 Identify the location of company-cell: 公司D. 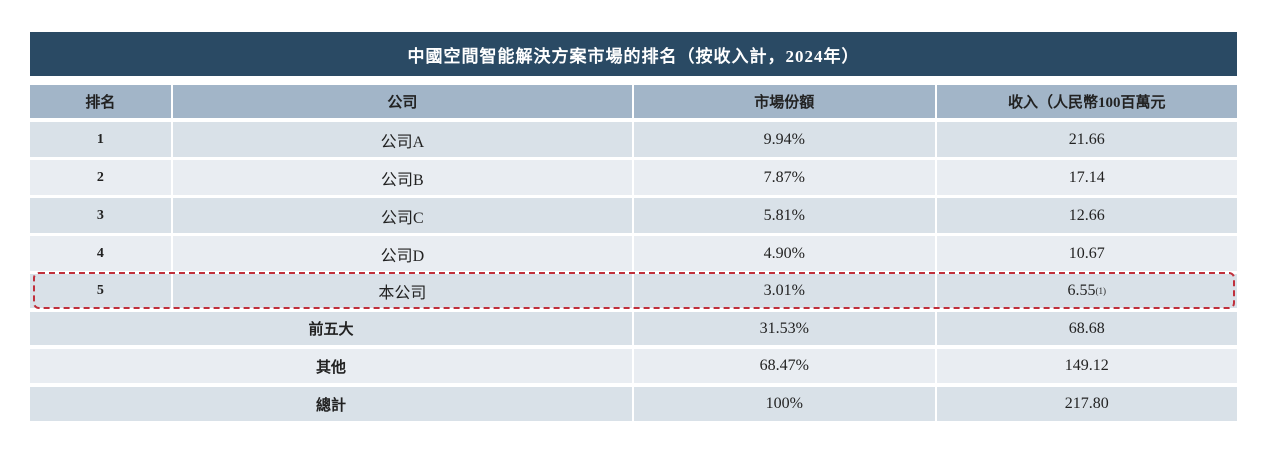
(402, 253).